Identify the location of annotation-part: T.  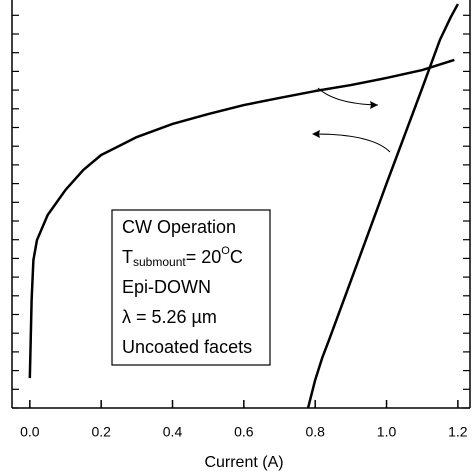
(127, 257).